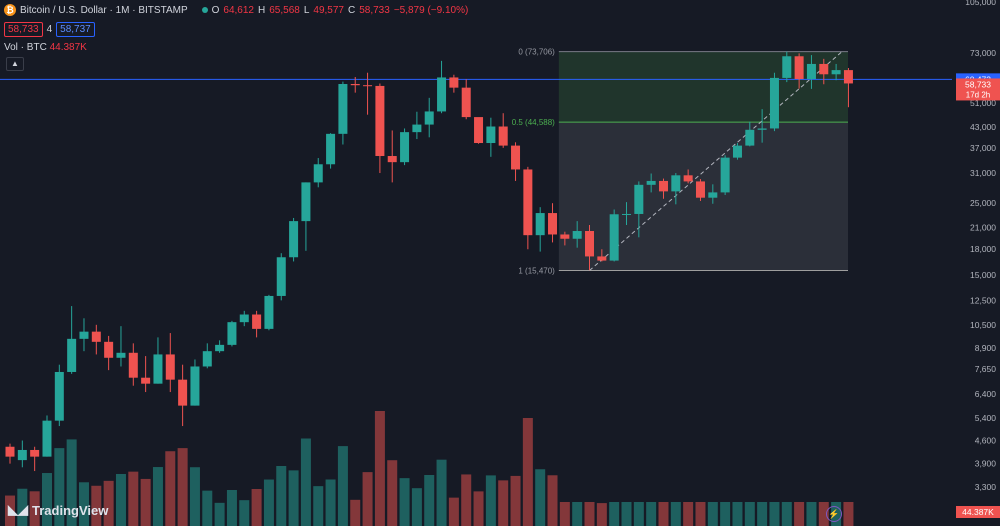 The image size is (1000, 526). I want to click on trade-buttons: 58,733 4 58,737, so click(49, 29).